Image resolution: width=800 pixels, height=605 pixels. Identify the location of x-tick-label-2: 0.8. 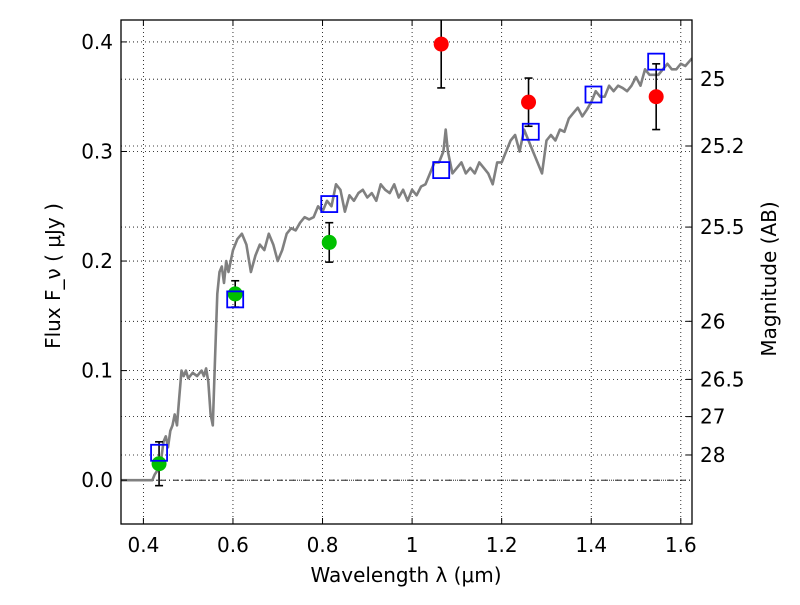
(323, 545).